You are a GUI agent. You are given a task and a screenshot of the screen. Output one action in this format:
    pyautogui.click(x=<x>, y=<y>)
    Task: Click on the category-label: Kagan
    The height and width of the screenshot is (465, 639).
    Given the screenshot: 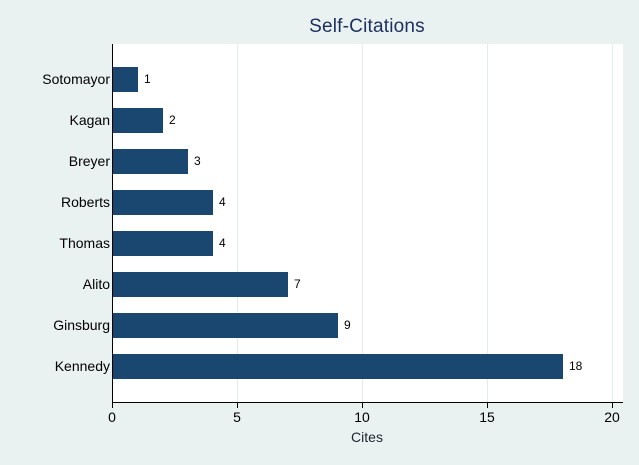 What is the action you would take?
    pyautogui.click(x=89, y=120)
    